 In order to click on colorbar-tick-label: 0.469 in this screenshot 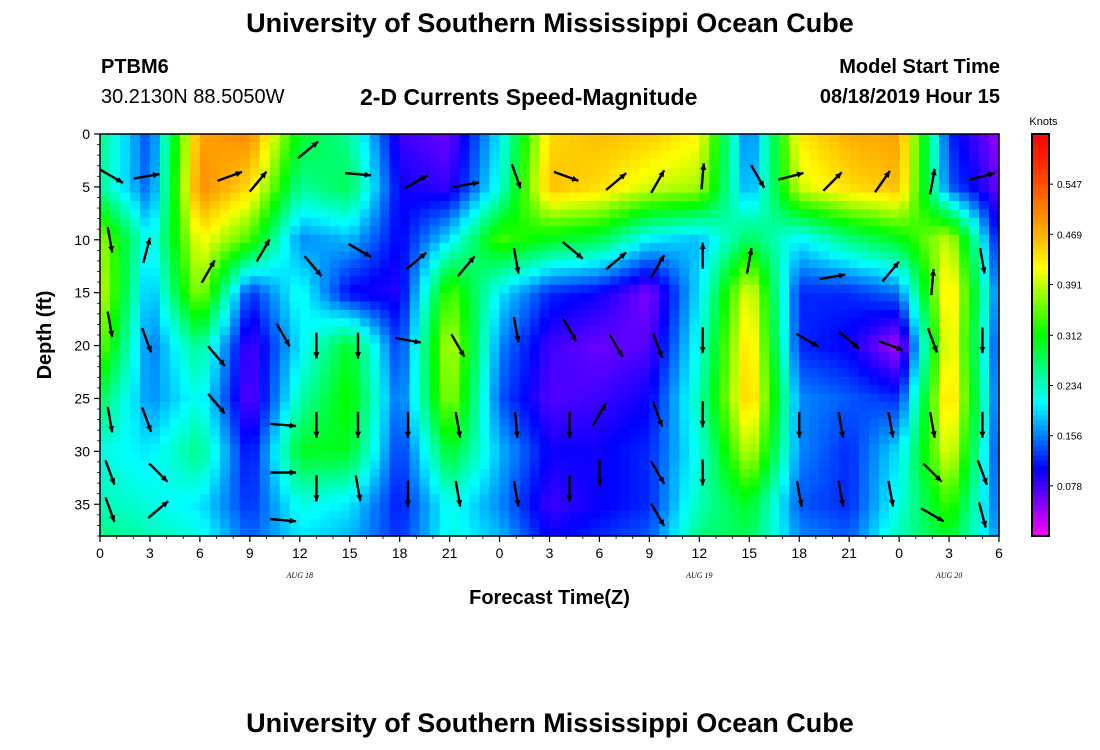, I will do `click(1069, 235)`.